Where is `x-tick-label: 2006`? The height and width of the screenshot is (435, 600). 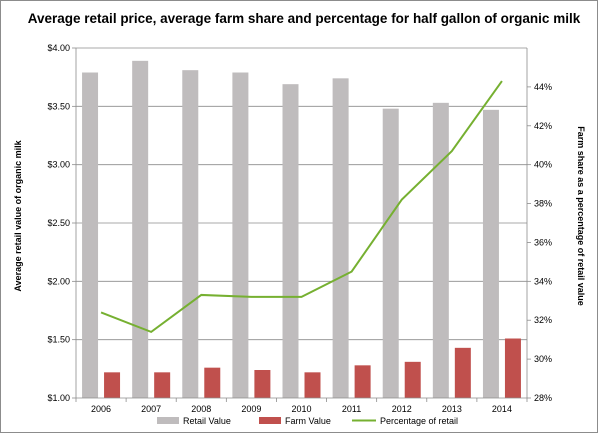
x-tick-label: 2006 is located at coordinates (101, 409).